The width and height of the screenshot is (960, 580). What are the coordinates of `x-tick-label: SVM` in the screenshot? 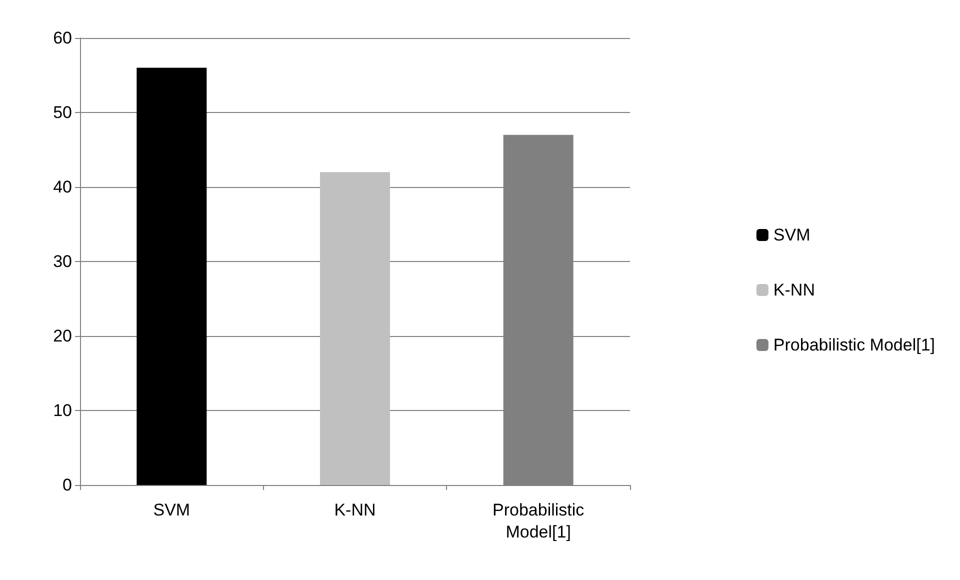 It's located at (171, 510).